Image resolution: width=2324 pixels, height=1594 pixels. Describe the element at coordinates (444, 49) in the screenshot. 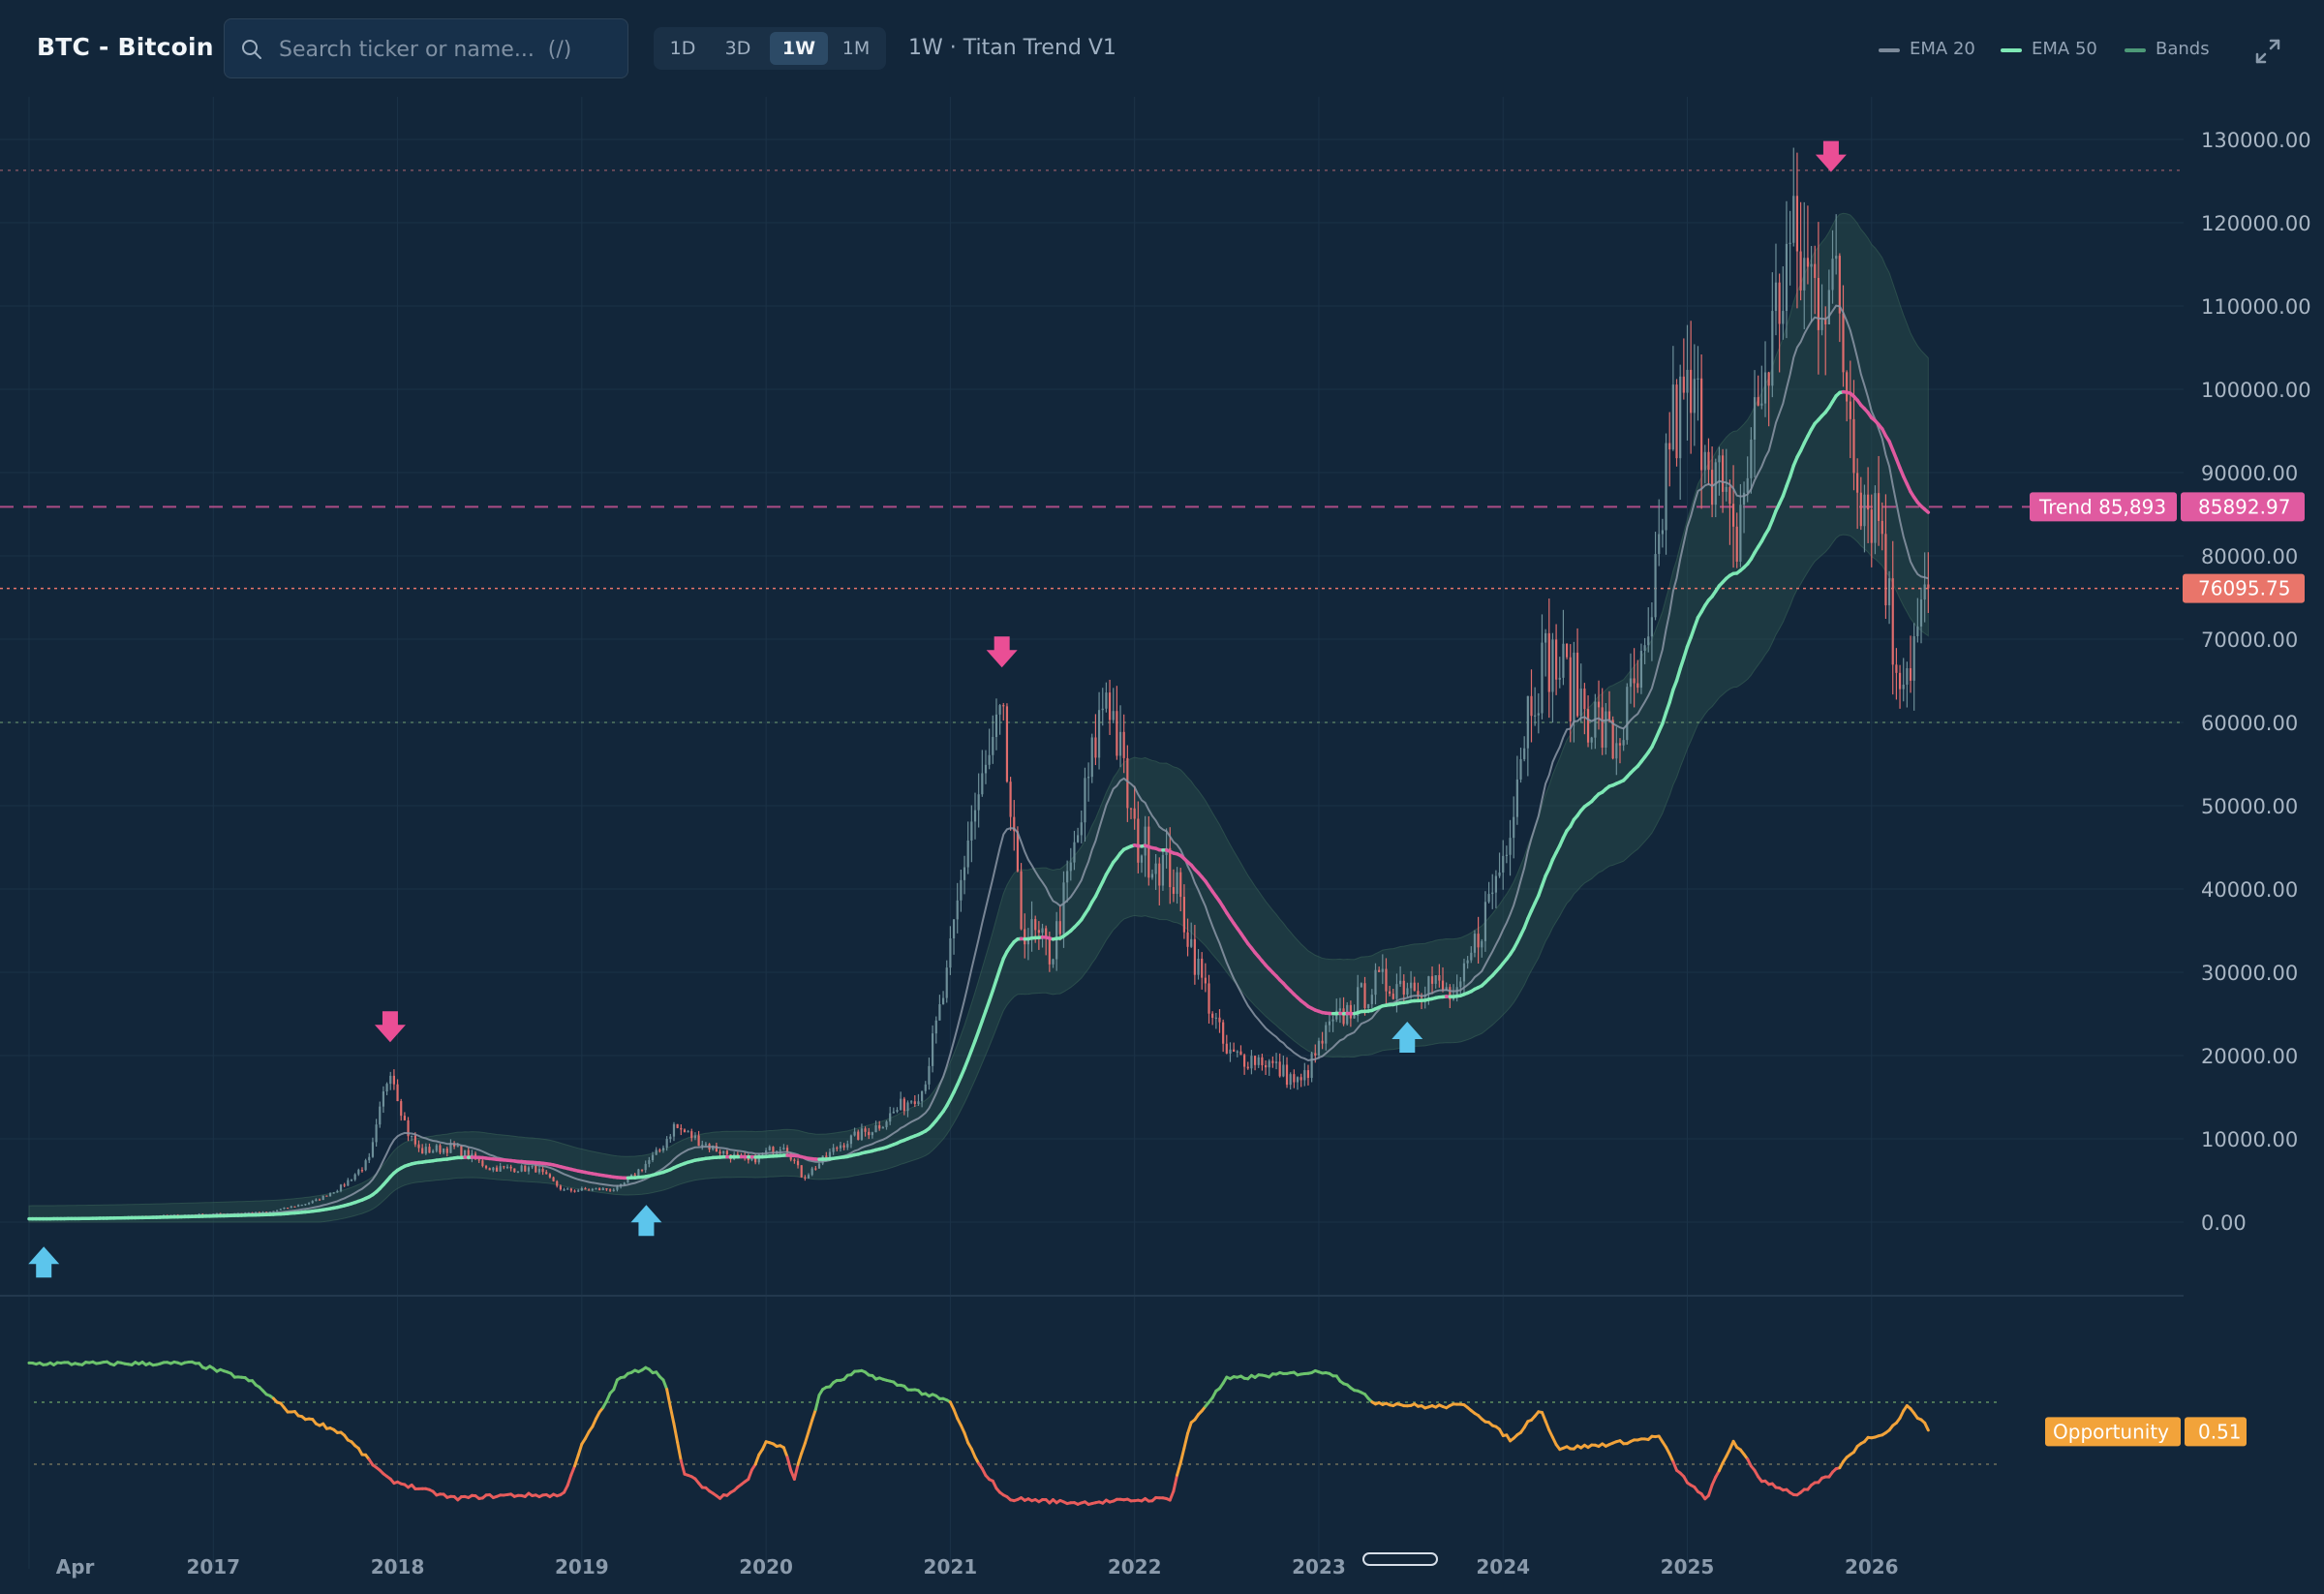

I see `search-input` at that location.